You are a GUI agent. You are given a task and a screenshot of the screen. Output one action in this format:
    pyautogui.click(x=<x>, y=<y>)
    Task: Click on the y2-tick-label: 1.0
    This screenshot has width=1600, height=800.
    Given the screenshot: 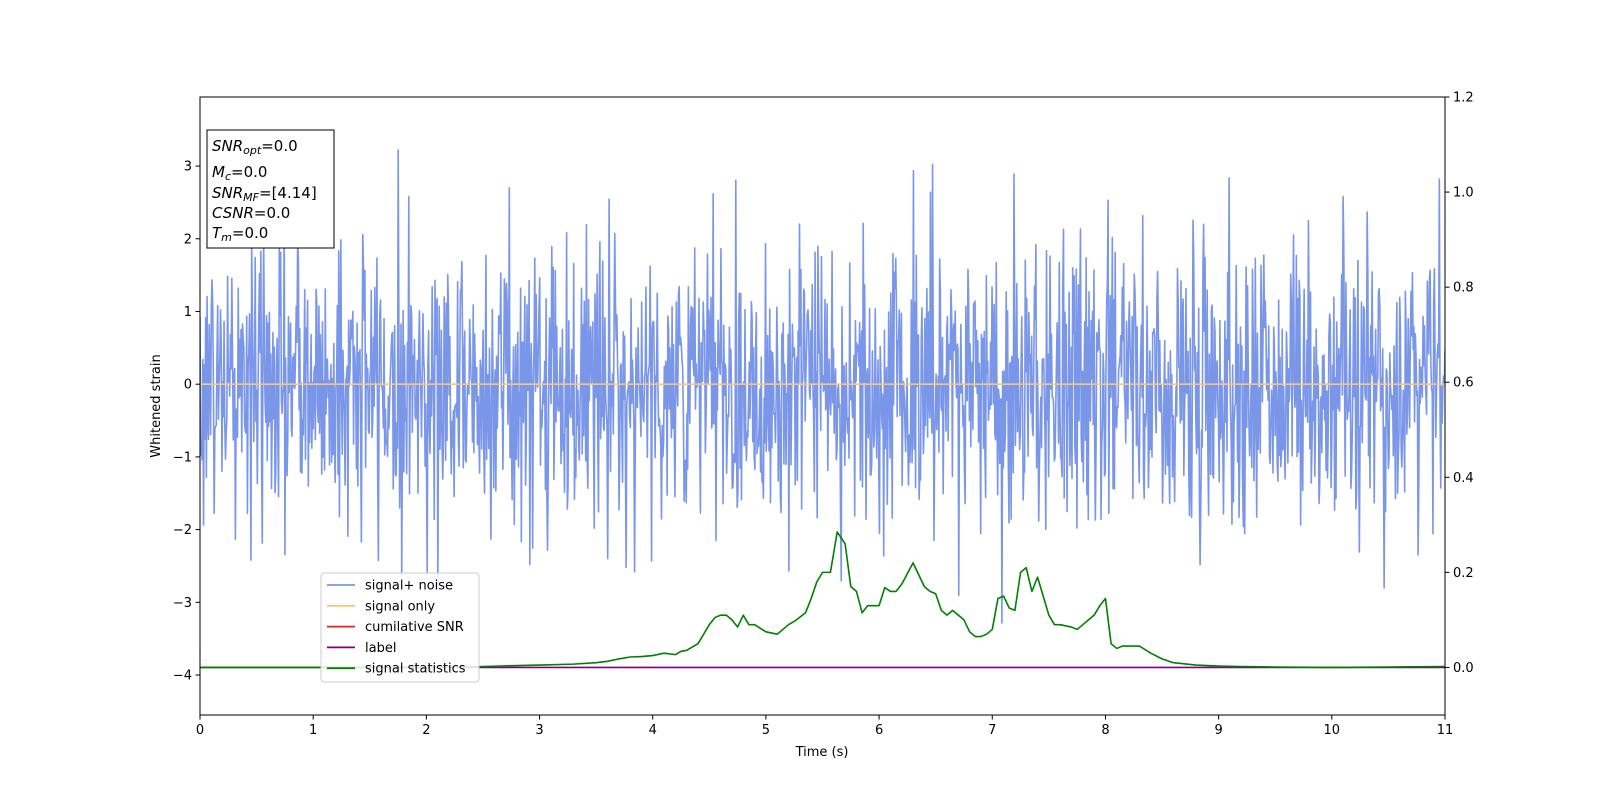 What is the action you would take?
    pyautogui.click(x=1463, y=193)
    